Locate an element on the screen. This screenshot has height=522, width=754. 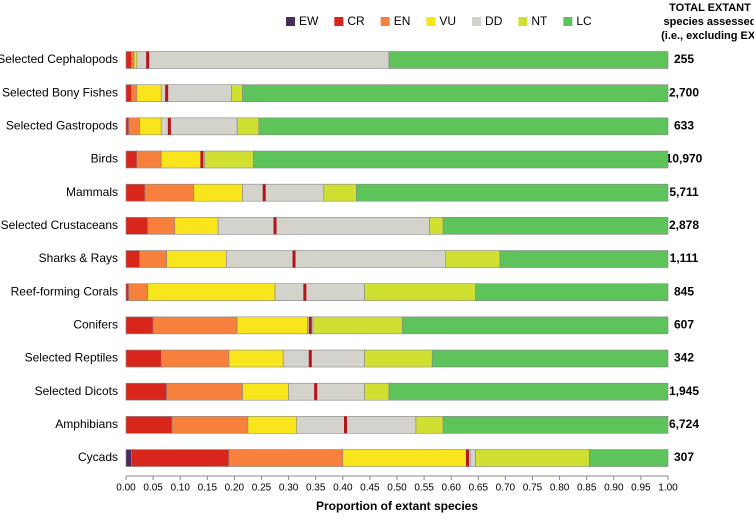
legend-label: VU is located at coordinates (447, 21).